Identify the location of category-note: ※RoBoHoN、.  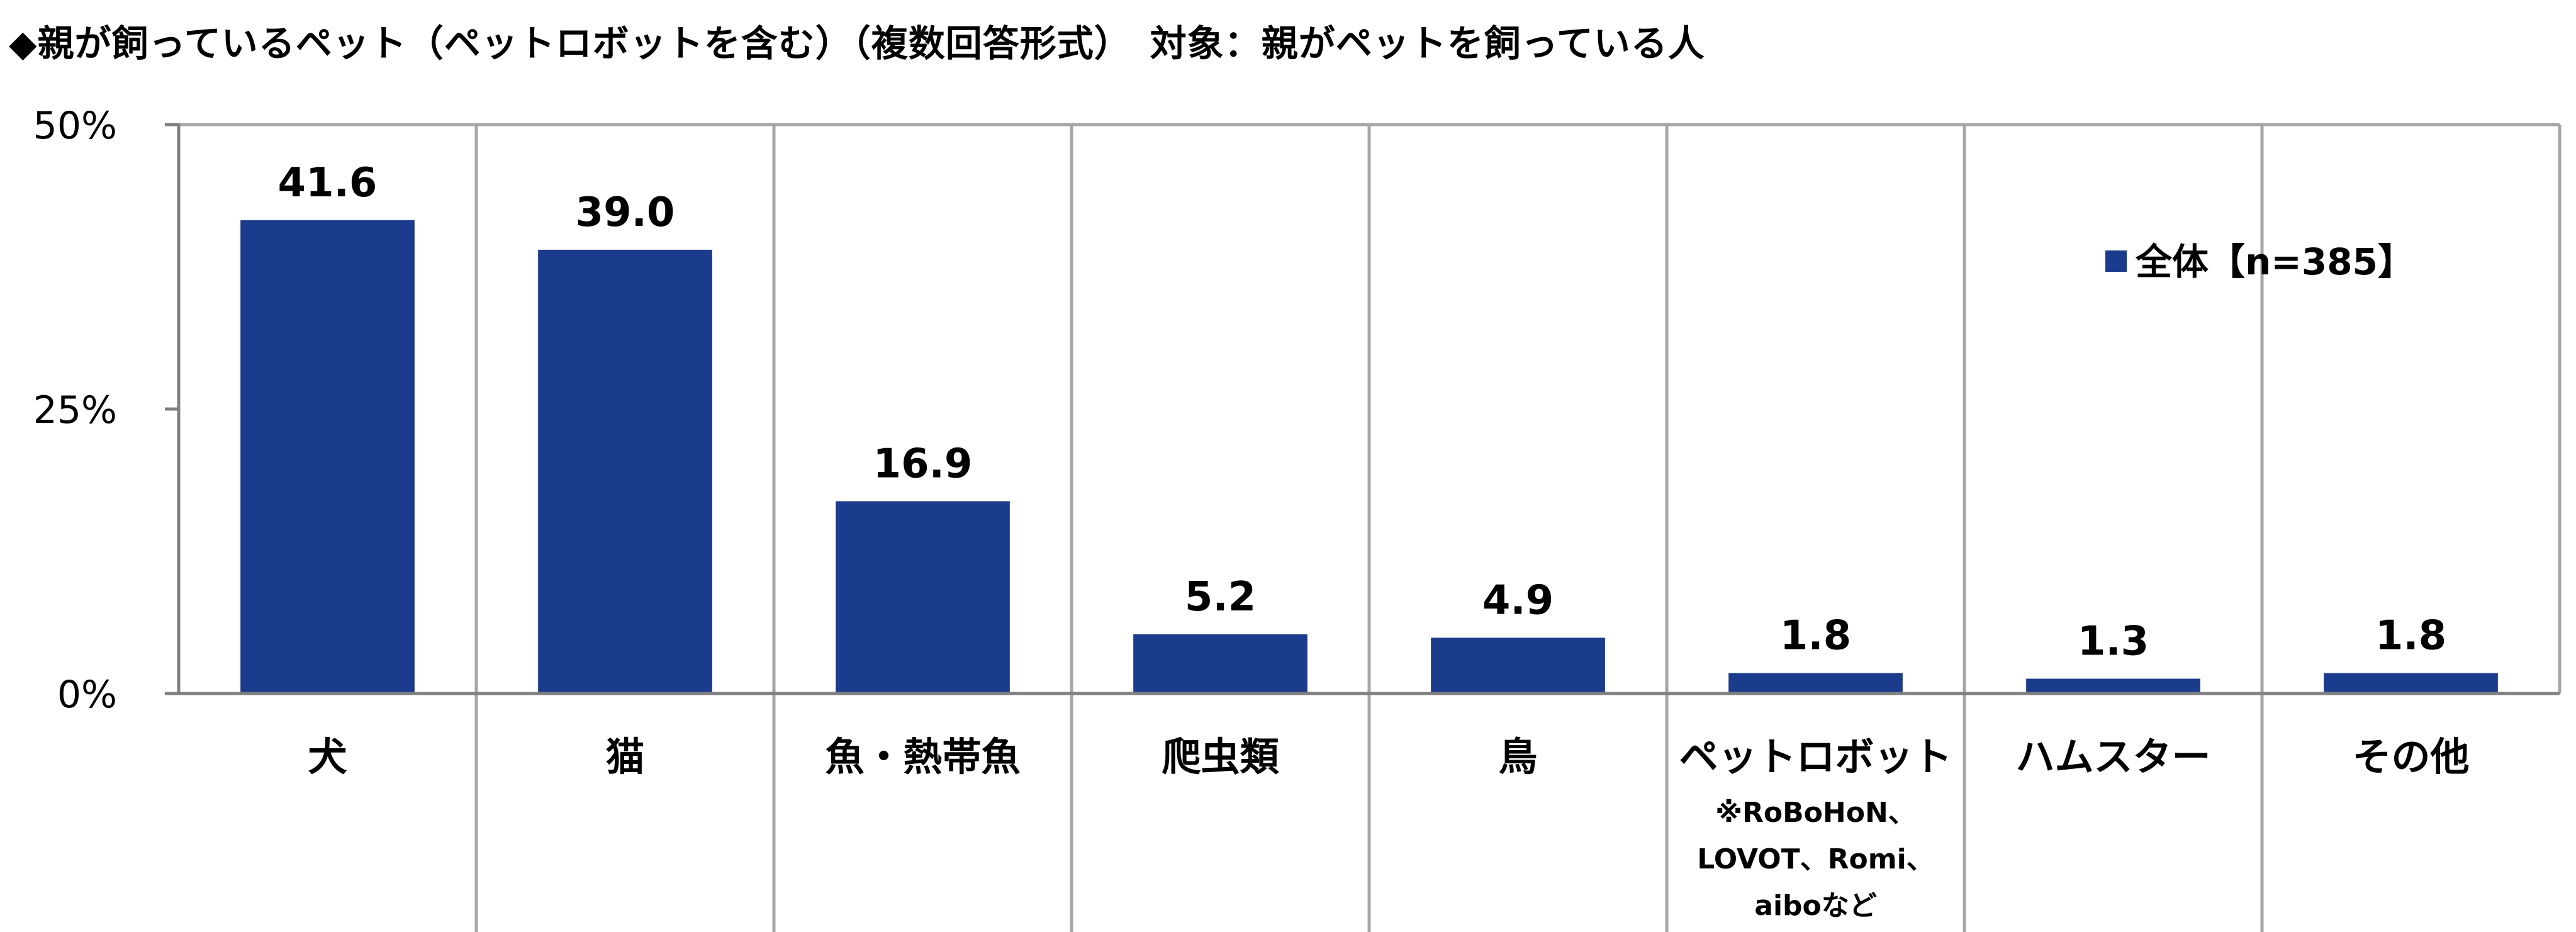
(1815, 813).